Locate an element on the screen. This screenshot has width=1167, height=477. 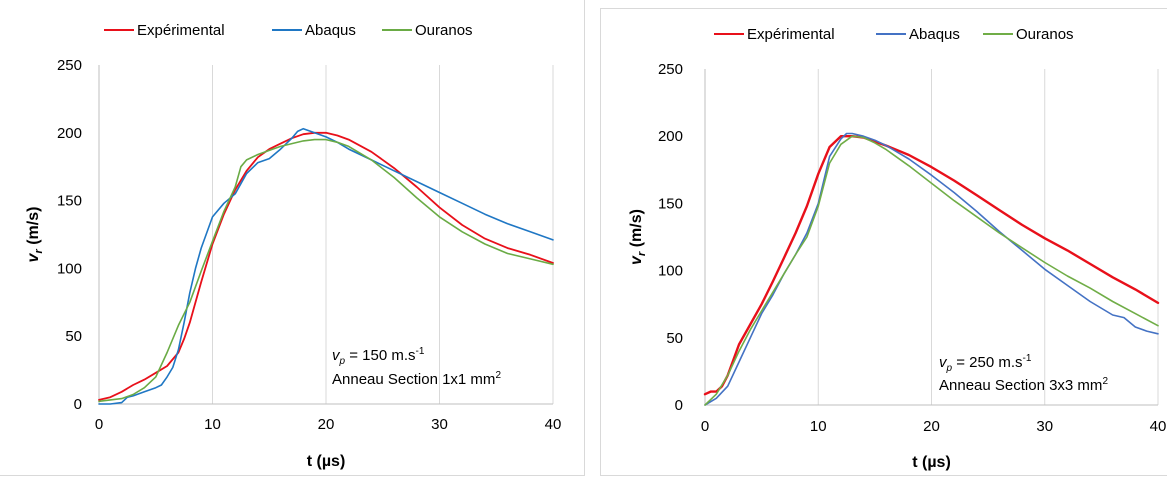
annotation-section: Anneau Section 1x1 mm2 is located at coordinates (416, 379).